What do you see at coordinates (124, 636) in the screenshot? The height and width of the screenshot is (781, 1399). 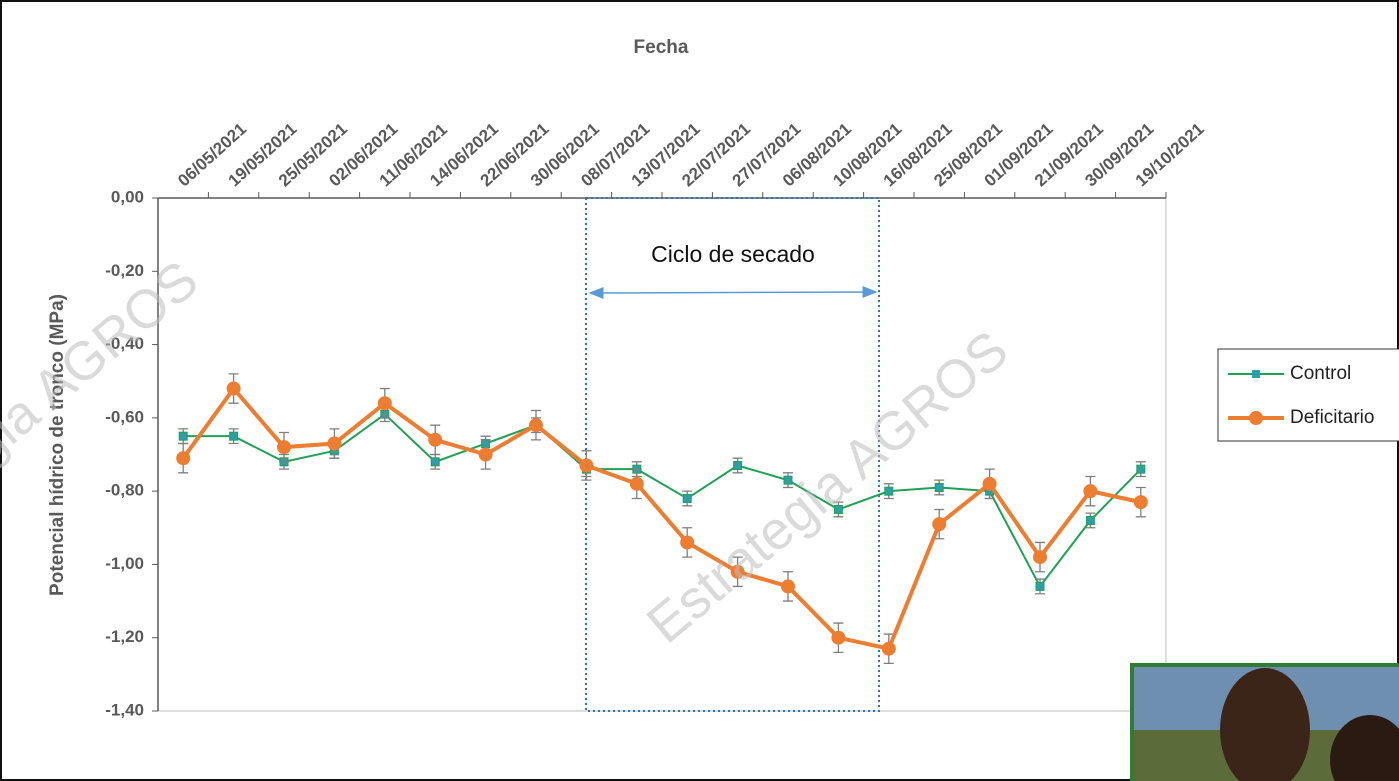 I see `y-tick-label: -1,20` at bounding box center [124, 636].